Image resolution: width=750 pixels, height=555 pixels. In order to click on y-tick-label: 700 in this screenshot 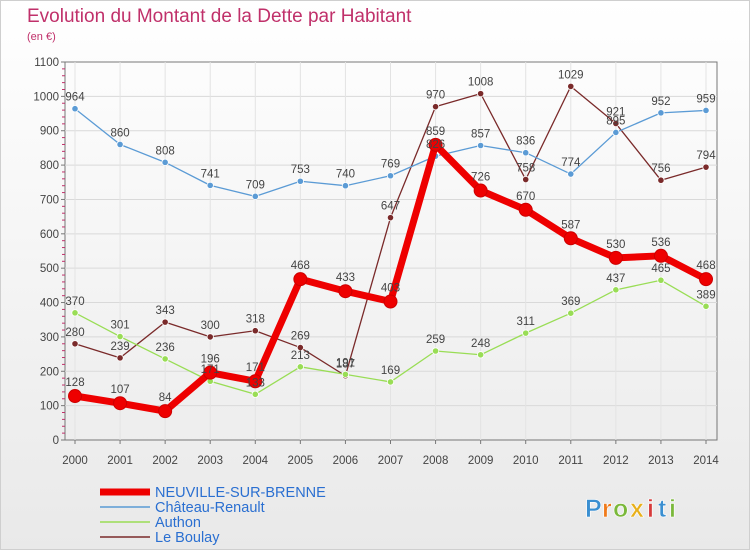, I will do `click(49, 200)`.